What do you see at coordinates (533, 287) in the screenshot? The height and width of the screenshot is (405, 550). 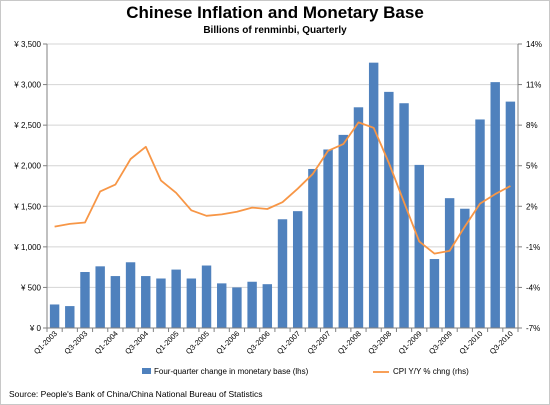 I see `y-right-tick-label: -4%` at bounding box center [533, 287].